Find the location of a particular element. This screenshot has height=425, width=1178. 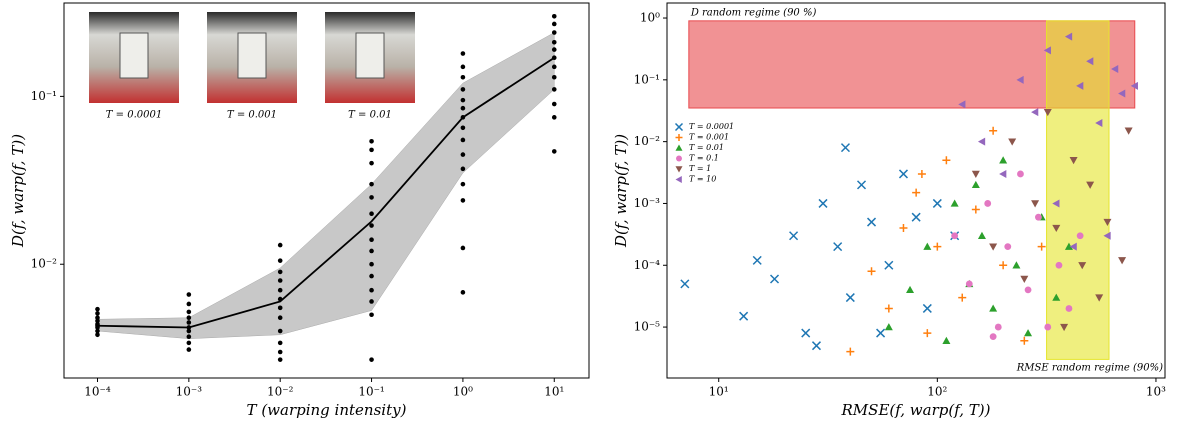

legend-label: T = 0.001 is located at coordinates (709, 137).